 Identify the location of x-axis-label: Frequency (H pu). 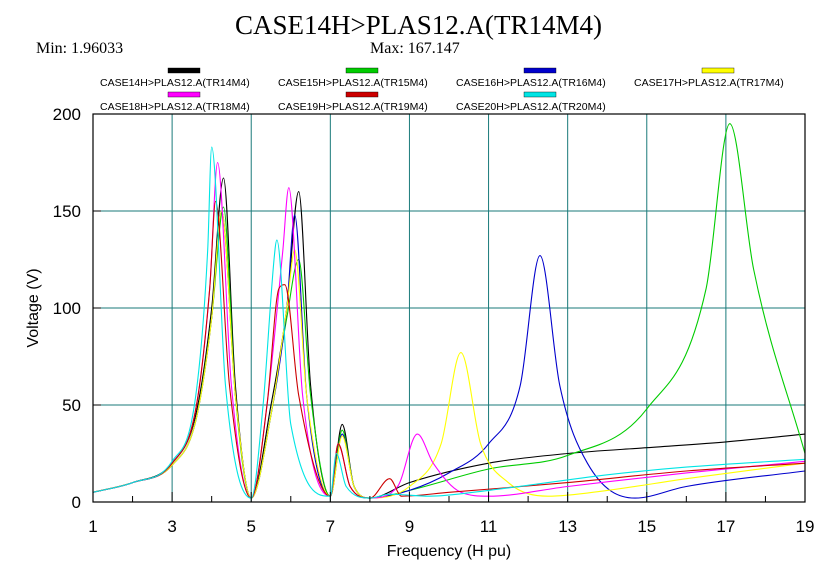
(449, 551).